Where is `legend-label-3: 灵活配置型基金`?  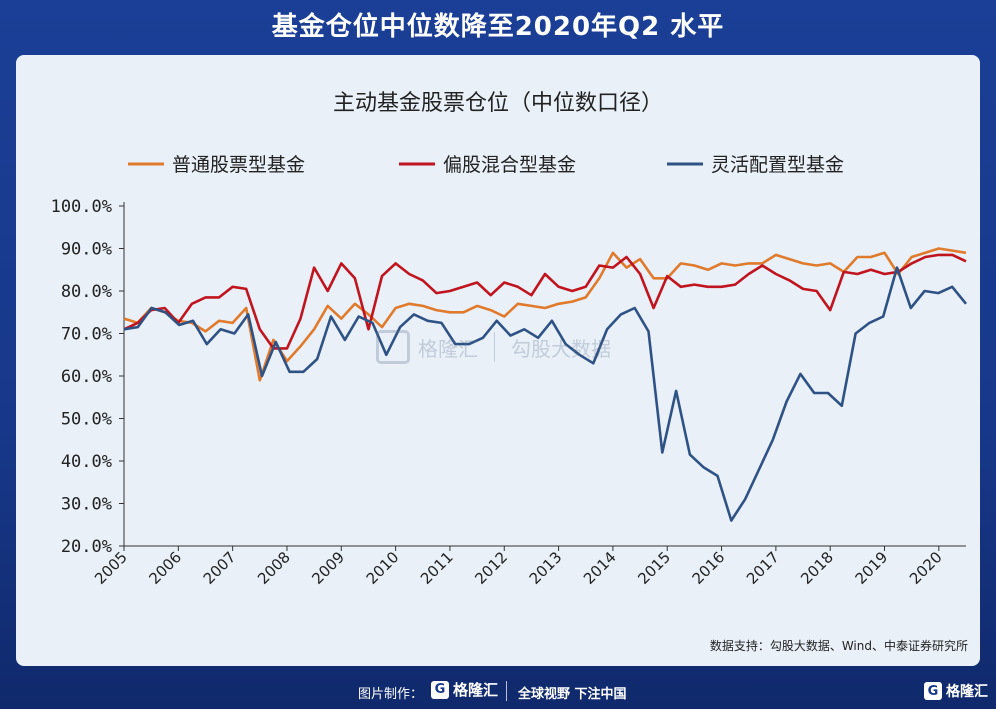 legend-label-3: 灵活配置型基金 is located at coordinates (777, 165).